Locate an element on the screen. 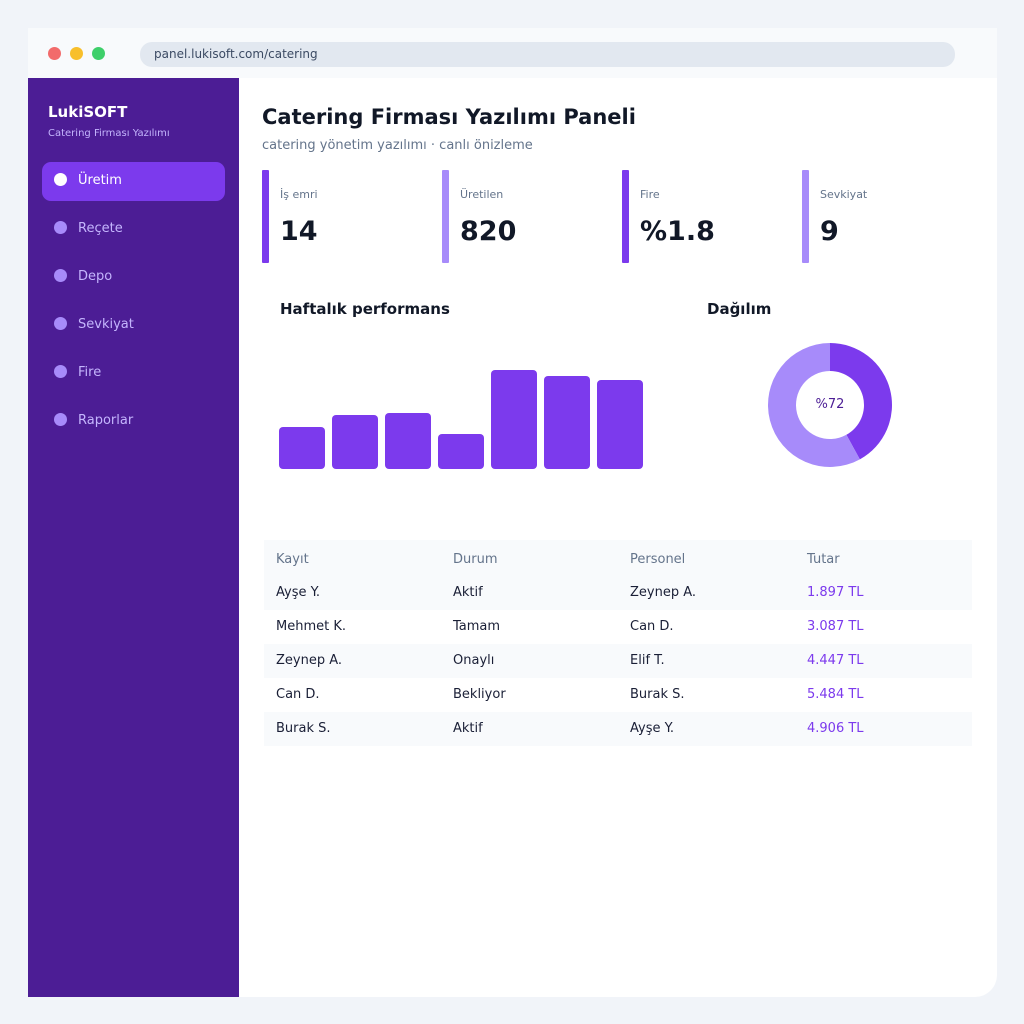 The image size is (1024, 1024). distribution-donut-chart is located at coordinates (830, 405).